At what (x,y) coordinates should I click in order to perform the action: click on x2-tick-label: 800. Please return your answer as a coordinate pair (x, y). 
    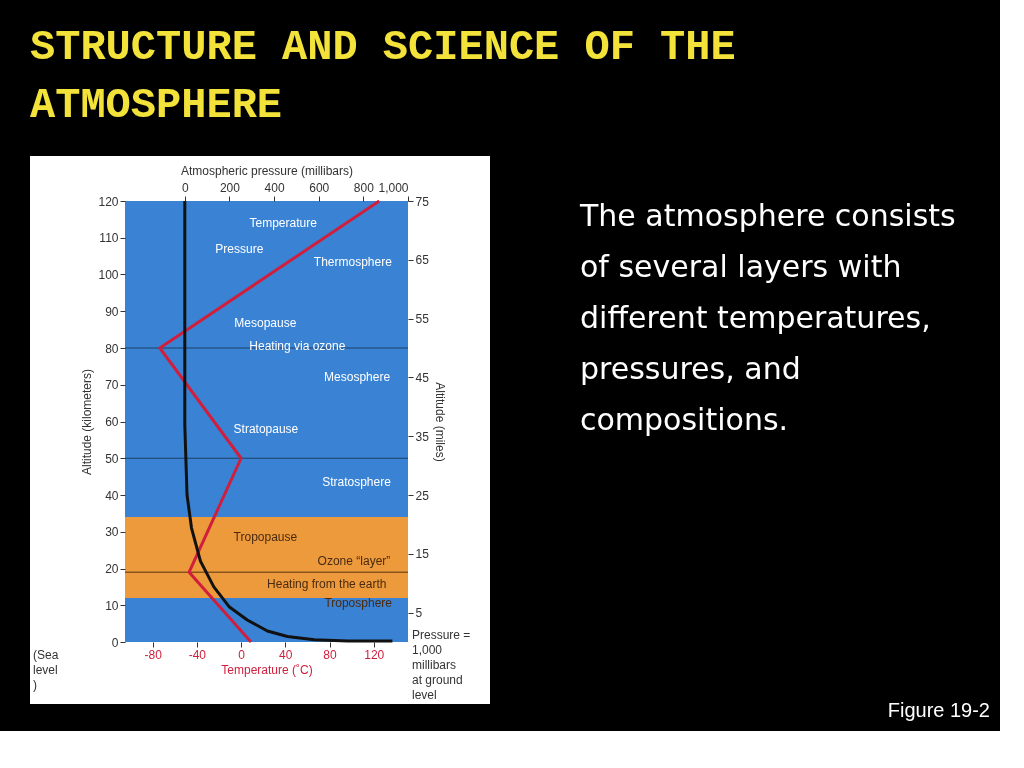
    Looking at the image, I should click on (364, 187).